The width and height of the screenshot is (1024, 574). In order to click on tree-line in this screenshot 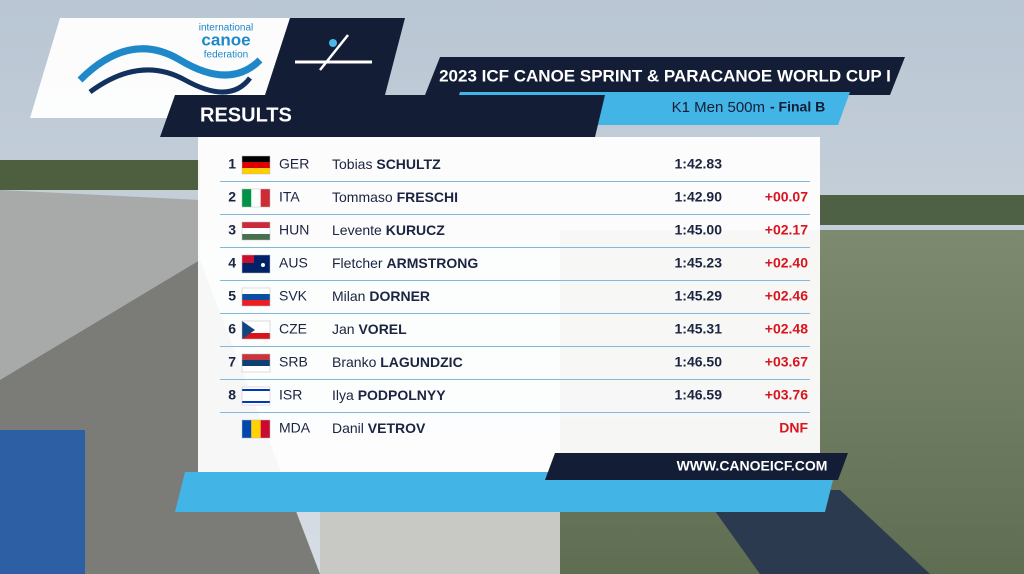, I will do `click(922, 210)`.